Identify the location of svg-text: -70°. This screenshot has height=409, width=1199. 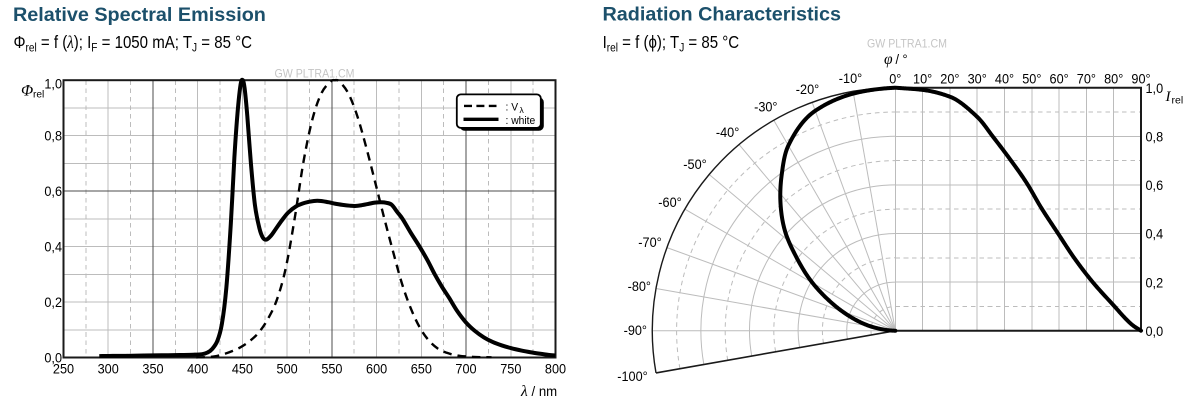
(649, 242).